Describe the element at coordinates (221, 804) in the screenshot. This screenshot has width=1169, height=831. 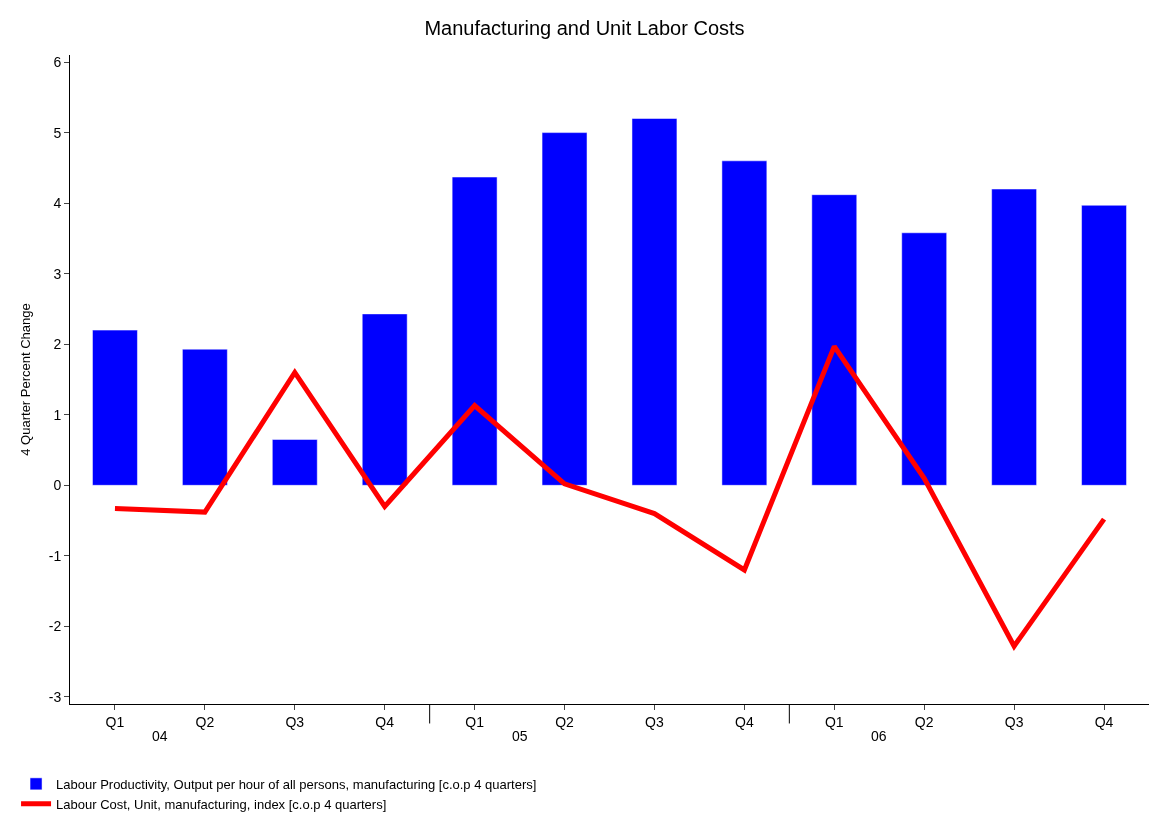
I see `legend-label: Labour Cost, Unit, manufacturing, index [c.o.p 4 quarters]` at that location.